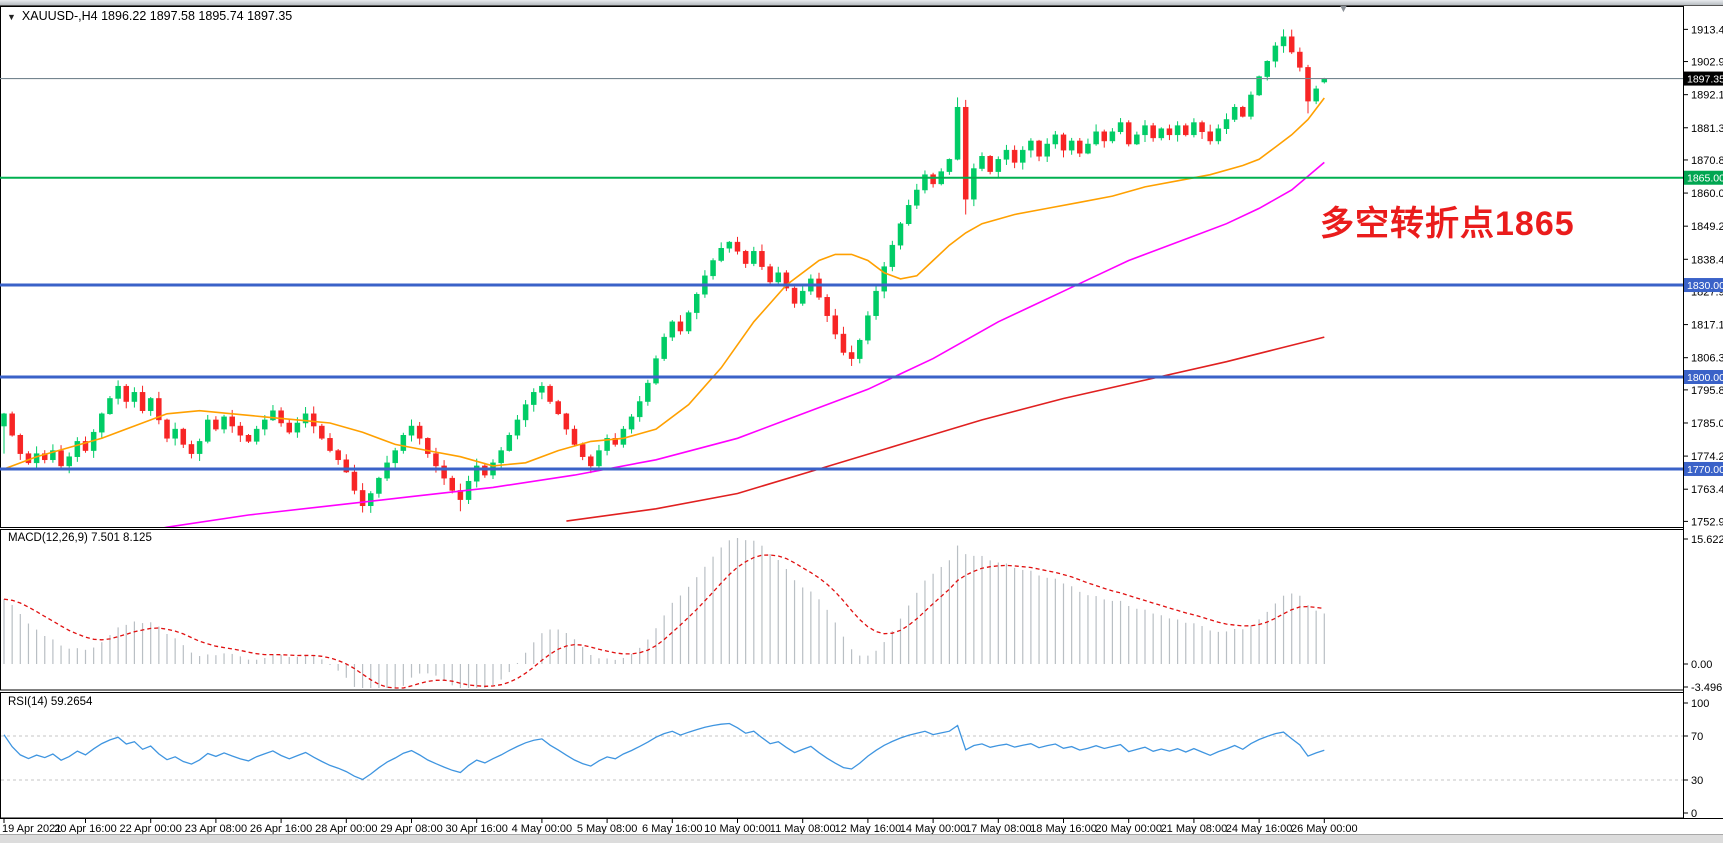  I want to click on rsi-indicator-label: RSI(14) 59.2654, so click(50, 702).